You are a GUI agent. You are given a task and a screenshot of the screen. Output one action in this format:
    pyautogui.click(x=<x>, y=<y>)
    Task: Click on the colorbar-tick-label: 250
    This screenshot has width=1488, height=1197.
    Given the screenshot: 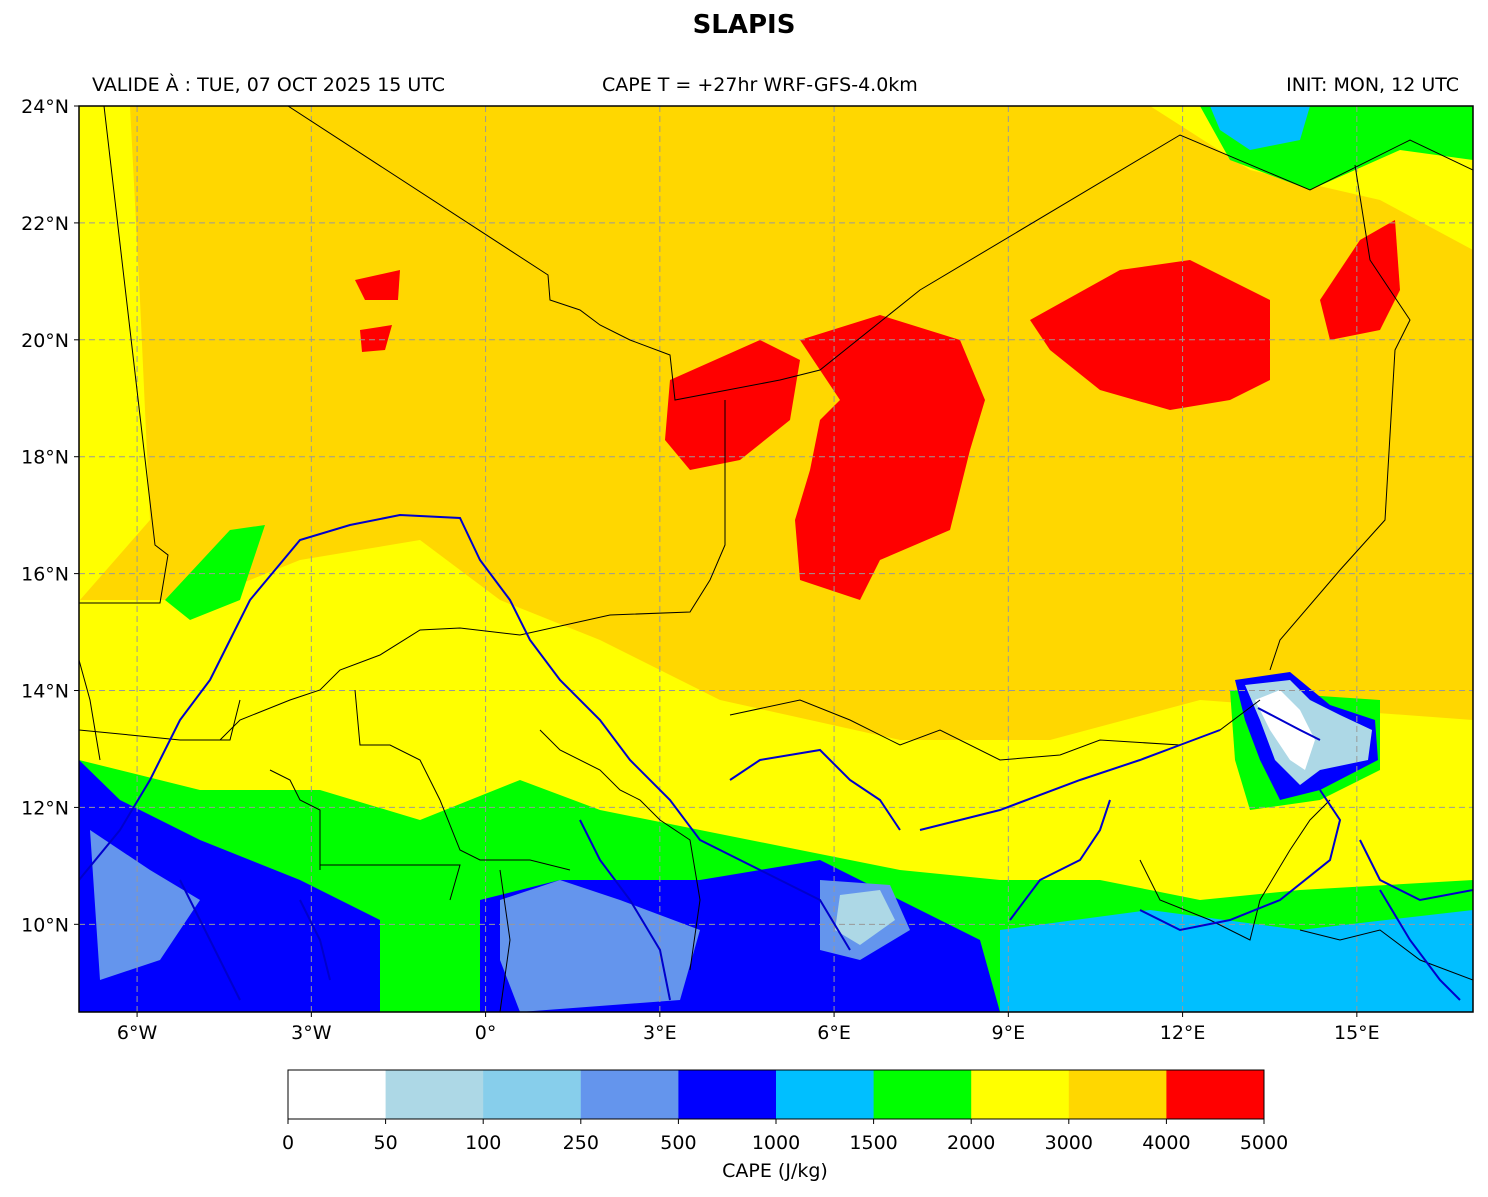 What is the action you would take?
    pyautogui.click(x=581, y=1143)
    